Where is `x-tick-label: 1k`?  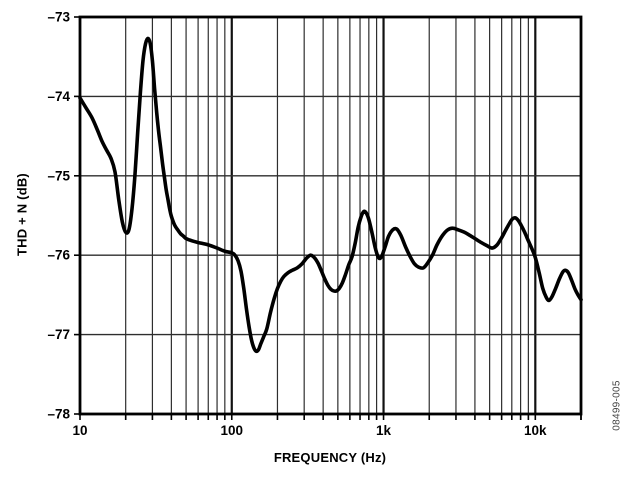 x-tick-label: 1k is located at coordinates (384, 430).